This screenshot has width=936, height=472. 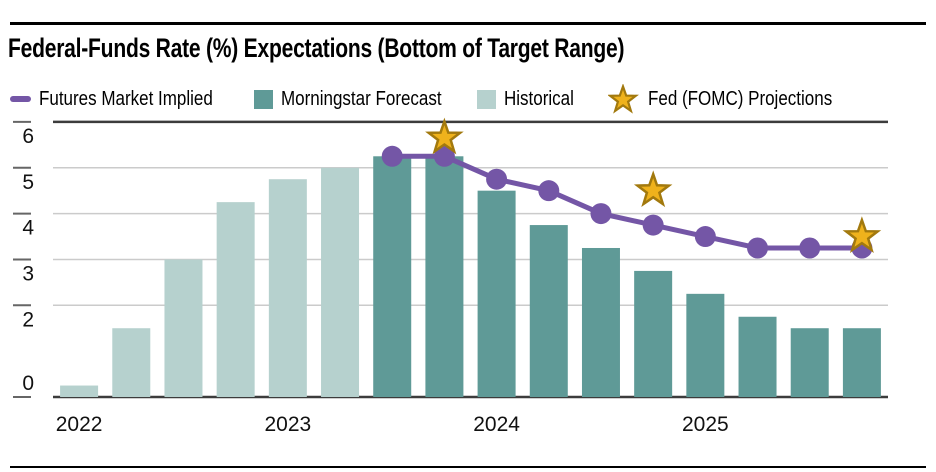 What do you see at coordinates (496, 293) in the screenshot?
I see `bar-2024-q1` at bounding box center [496, 293].